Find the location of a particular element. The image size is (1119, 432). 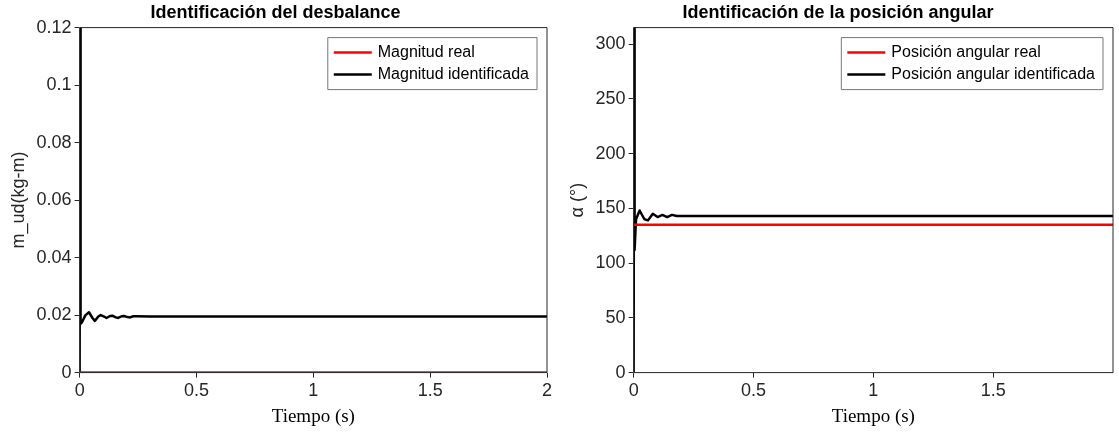

y-axis-title: α (°) is located at coordinates (576, 200).